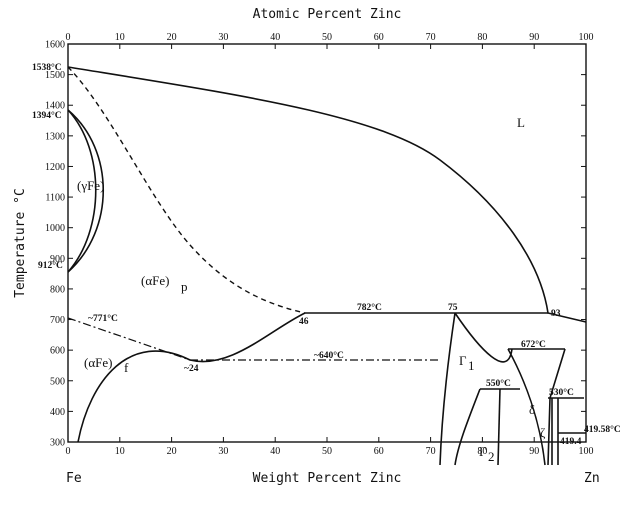 The image size is (638, 513). What do you see at coordinates (369, 307) in the screenshot?
I see `ann-peritectic-782: 782°C` at bounding box center [369, 307].